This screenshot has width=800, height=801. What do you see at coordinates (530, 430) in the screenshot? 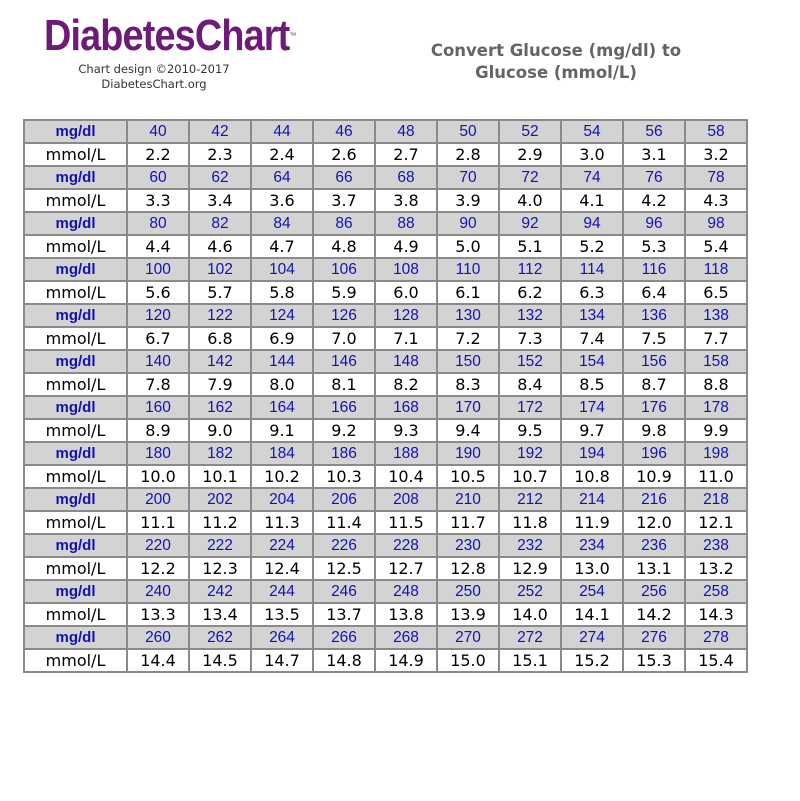
I see `mmol-value-cell: 9.5` at bounding box center [530, 430].